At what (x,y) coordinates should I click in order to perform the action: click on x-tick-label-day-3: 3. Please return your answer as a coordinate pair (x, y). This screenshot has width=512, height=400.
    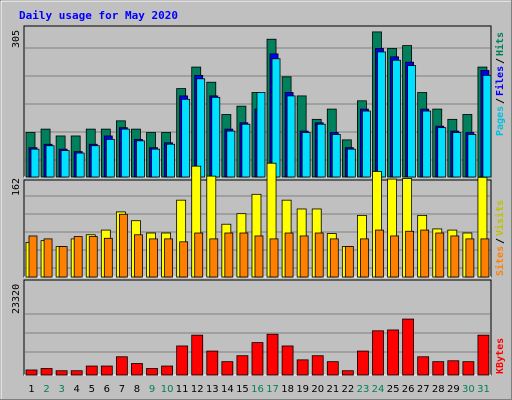
    Looking at the image, I should click on (61, 389).